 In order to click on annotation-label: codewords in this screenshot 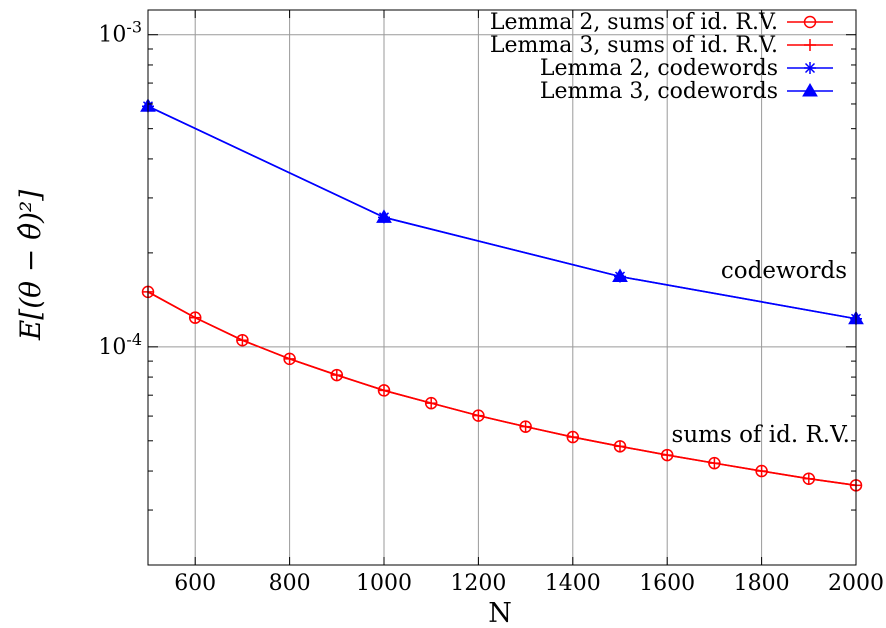, I will do `click(784, 271)`.